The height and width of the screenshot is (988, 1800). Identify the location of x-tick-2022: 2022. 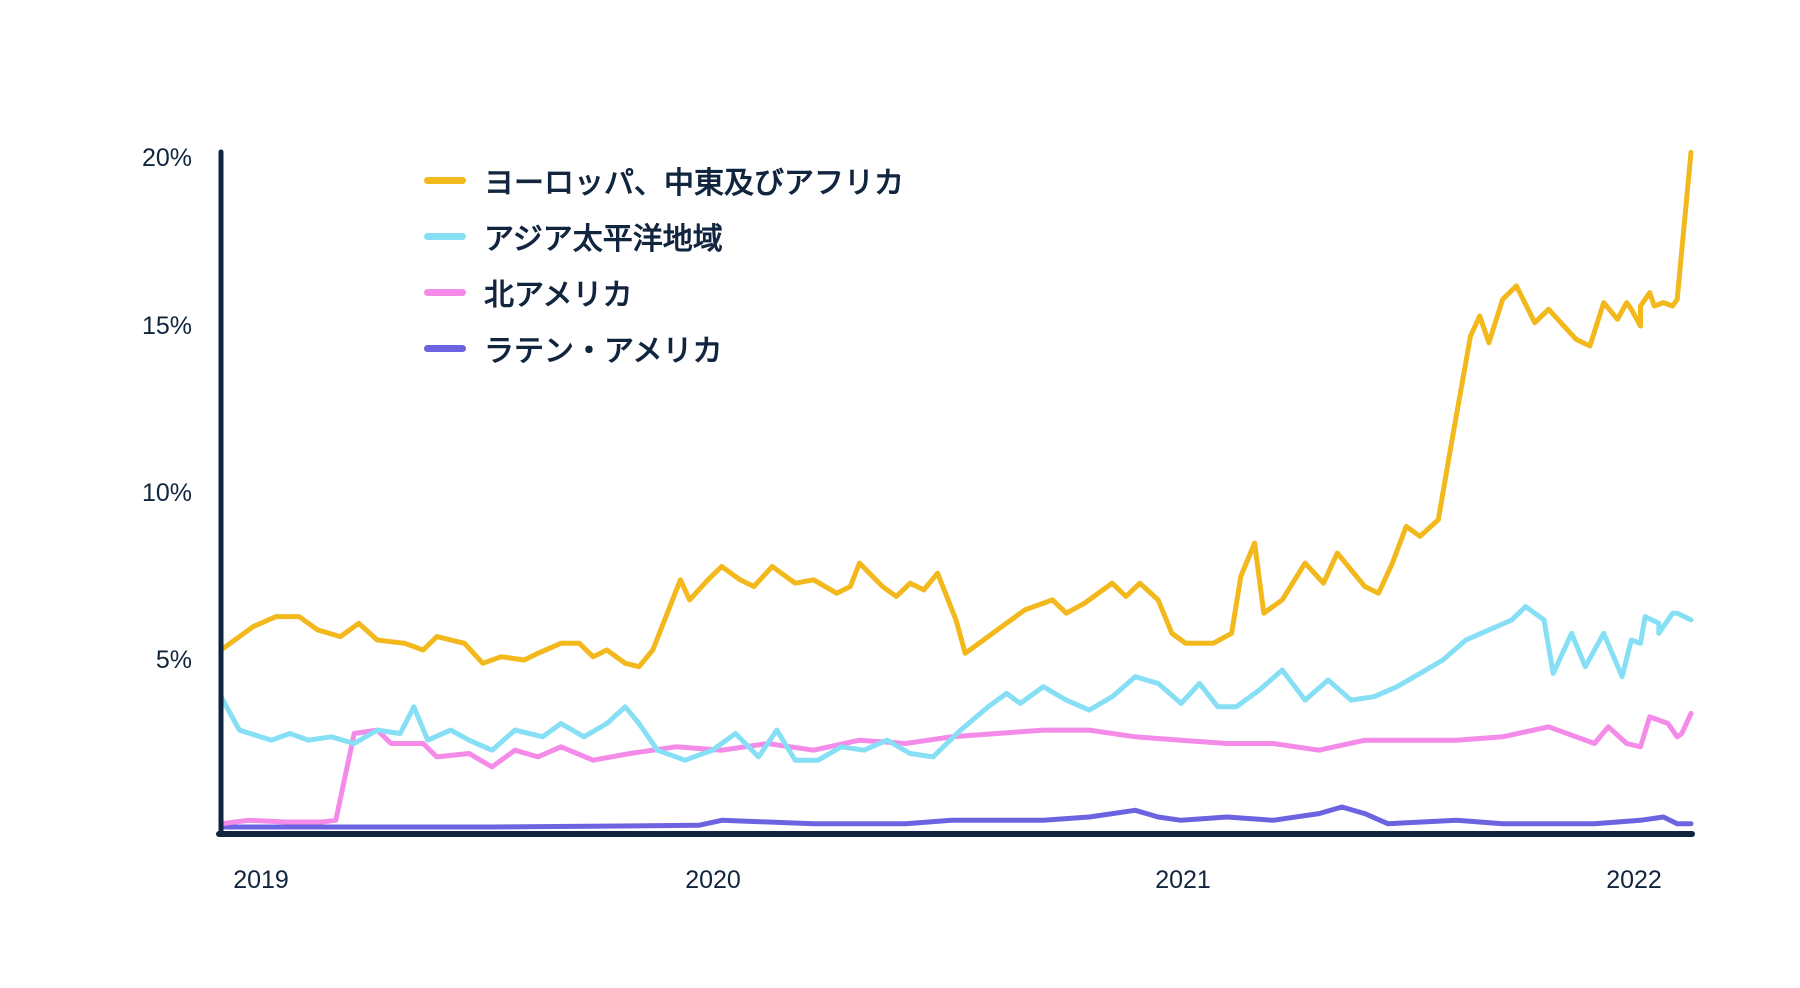
(1634, 880).